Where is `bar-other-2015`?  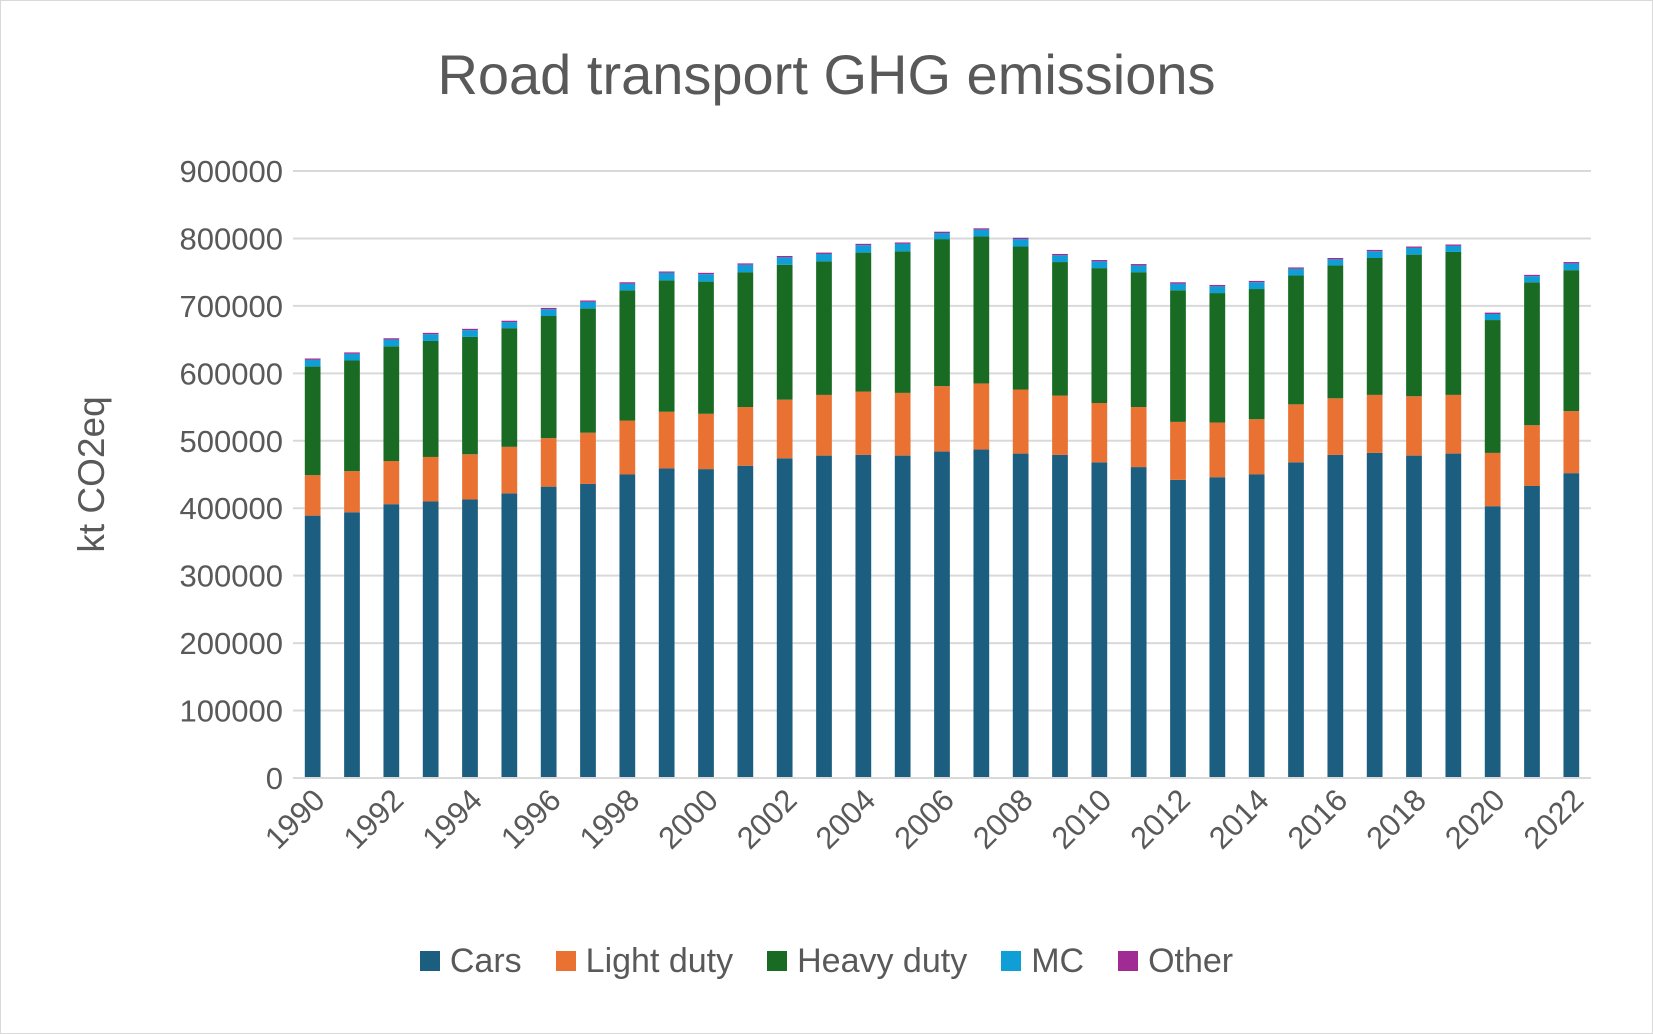 bar-other-2015 is located at coordinates (1296, 268).